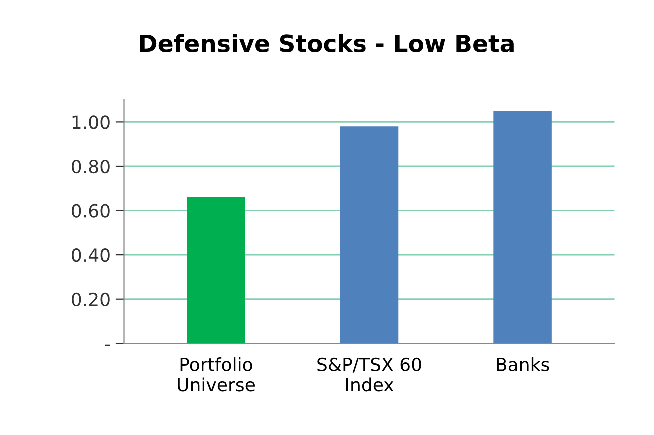 The height and width of the screenshot is (435, 654). What do you see at coordinates (91, 167) in the screenshot?
I see `y-tick-label: 0.80` at bounding box center [91, 167].